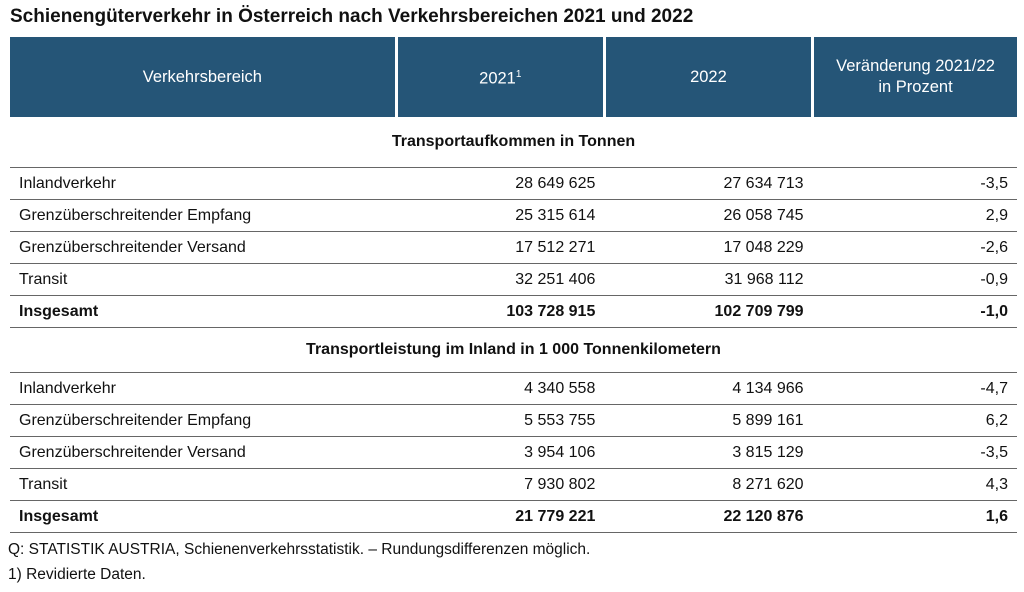 This screenshot has width=1024, height=592. Describe the element at coordinates (915, 66) in the screenshot. I see `header-change-line1: Veränderung 2021/22` at that location.